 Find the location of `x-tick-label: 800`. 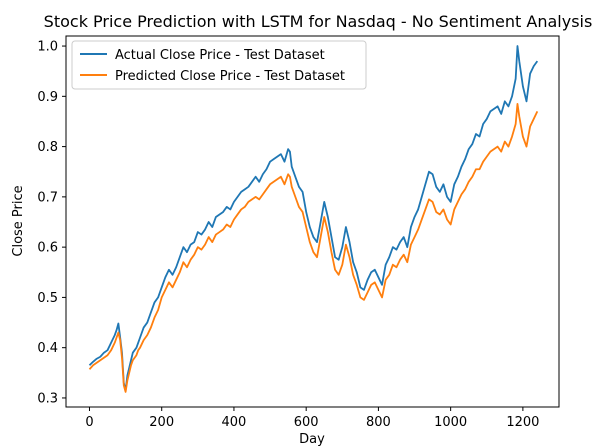

x-tick-label: 800 is located at coordinates (378, 422).